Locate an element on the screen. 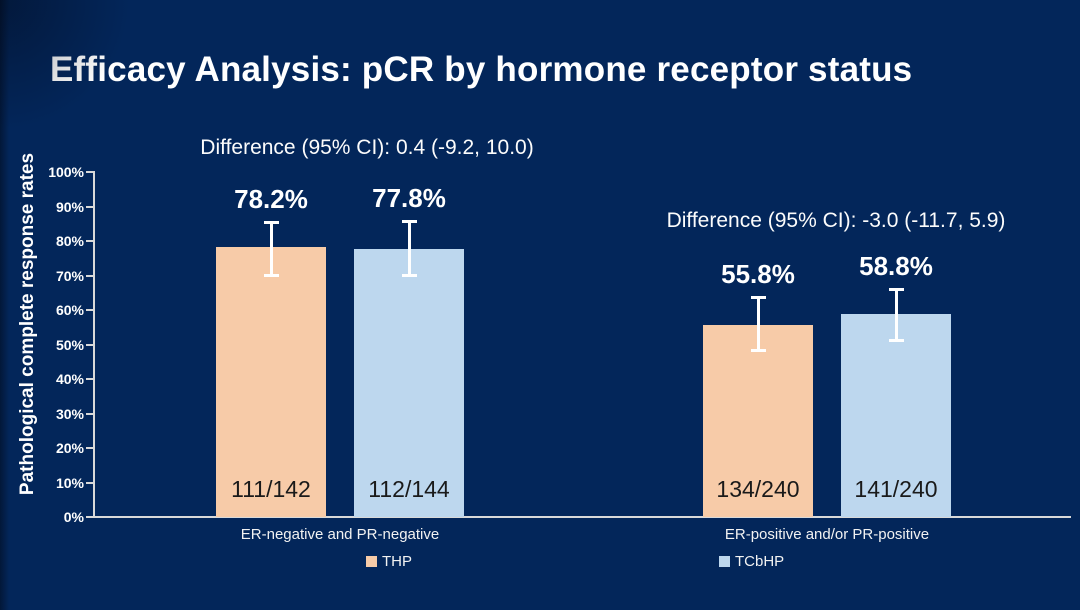  y-tick-label: 90% is located at coordinates (69, 206).